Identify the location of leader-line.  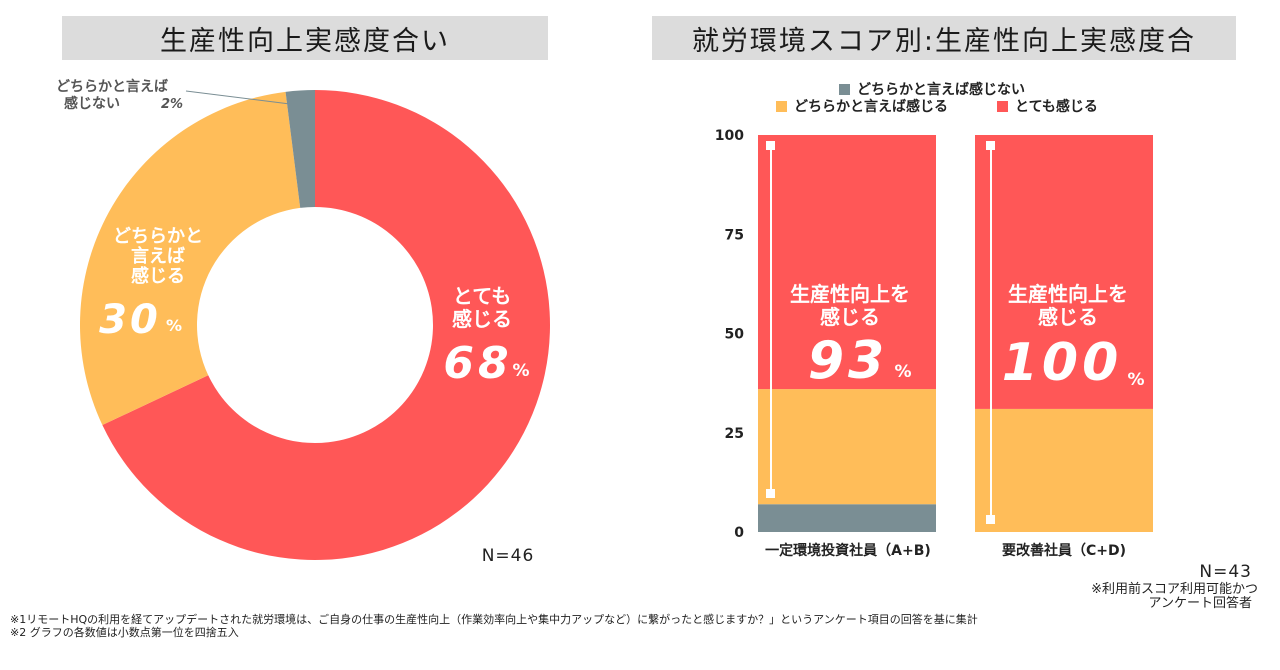
(238, 97).